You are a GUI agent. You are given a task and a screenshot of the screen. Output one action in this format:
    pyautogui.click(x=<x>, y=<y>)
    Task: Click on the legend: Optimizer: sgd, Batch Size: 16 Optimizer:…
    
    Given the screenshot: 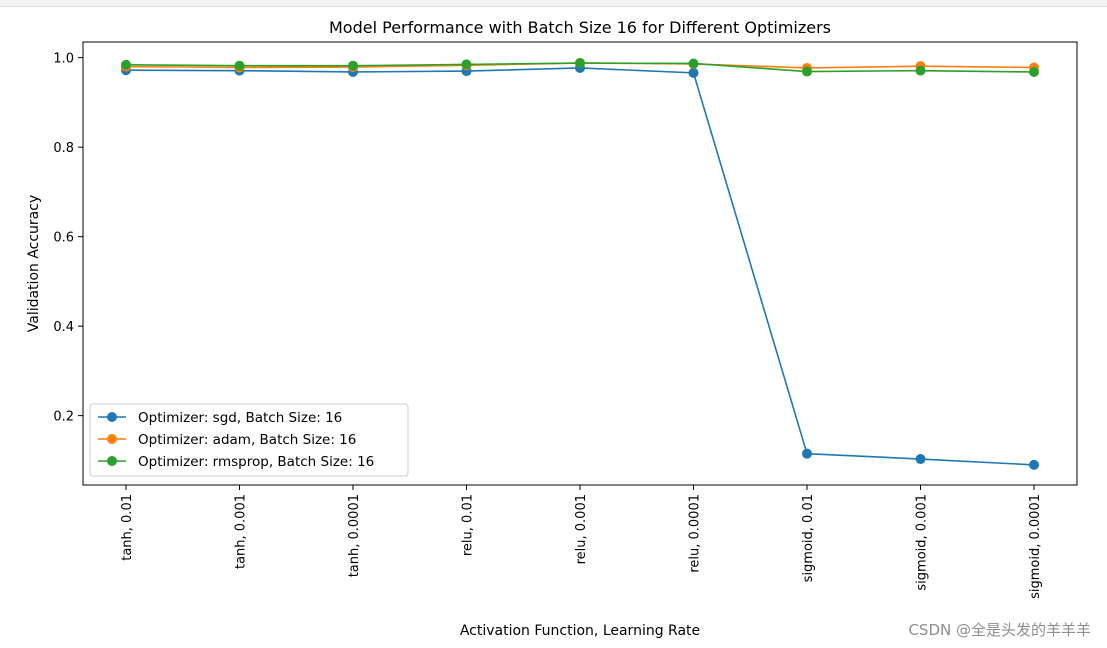 What is the action you would take?
    pyautogui.click(x=249, y=440)
    